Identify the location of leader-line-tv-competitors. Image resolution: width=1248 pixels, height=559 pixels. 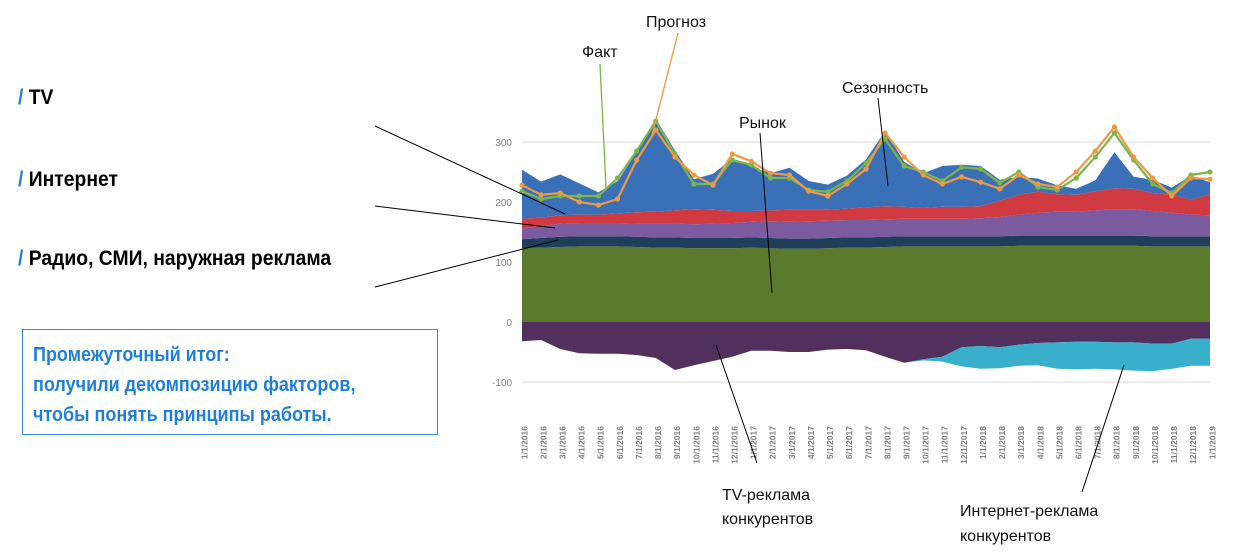
(736, 404).